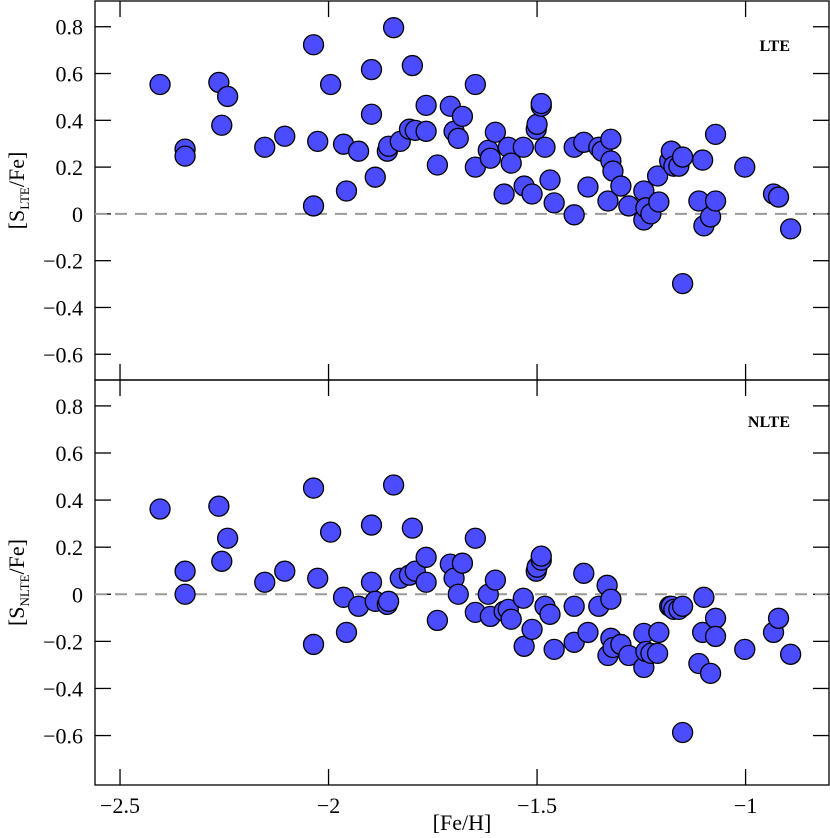 This screenshot has height=838, width=830. What do you see at coordinates (70, 500) in the screenshot?
I see `y-tick-label: 0.4` at bounding box center [70, 500].